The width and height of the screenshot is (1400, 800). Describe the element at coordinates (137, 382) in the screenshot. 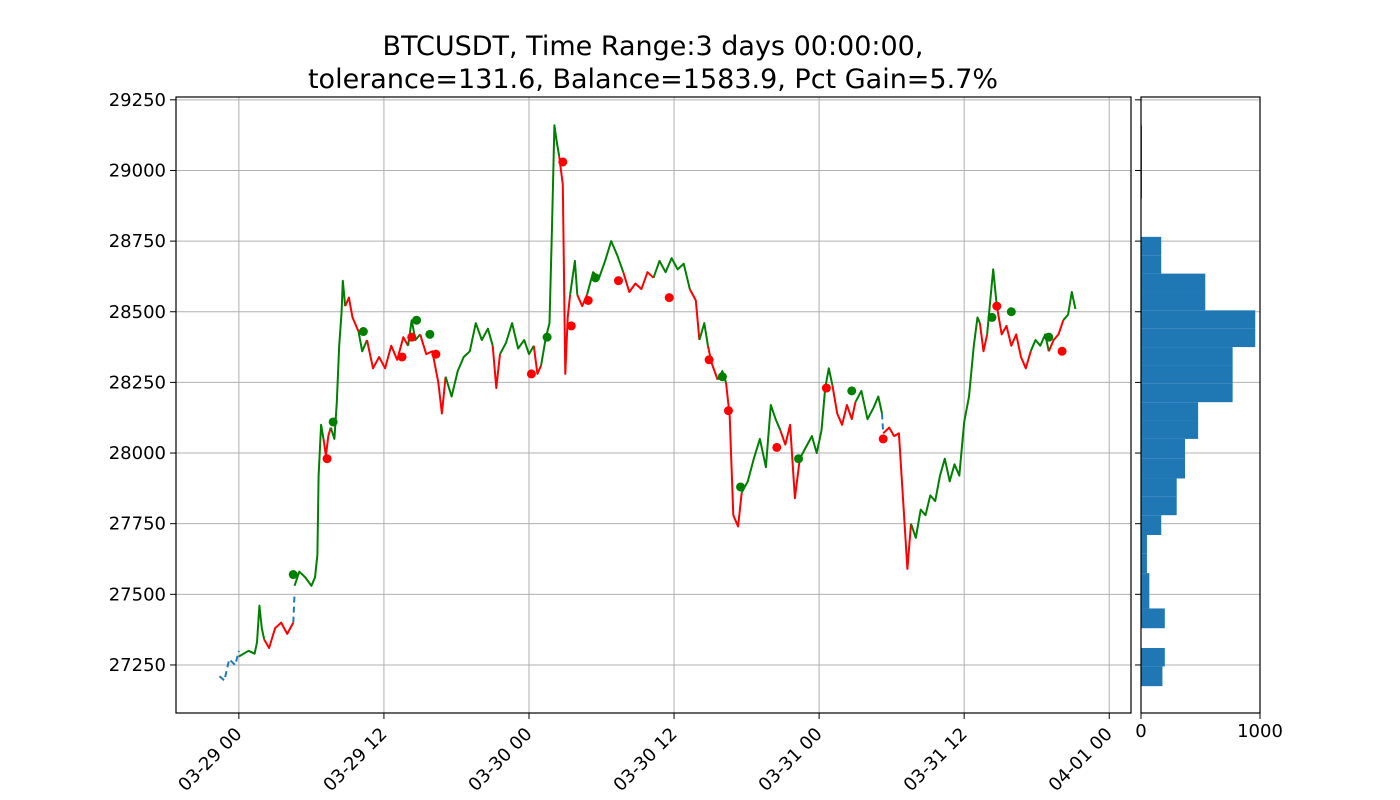

I see `y-tick-label: 28250` at that location.